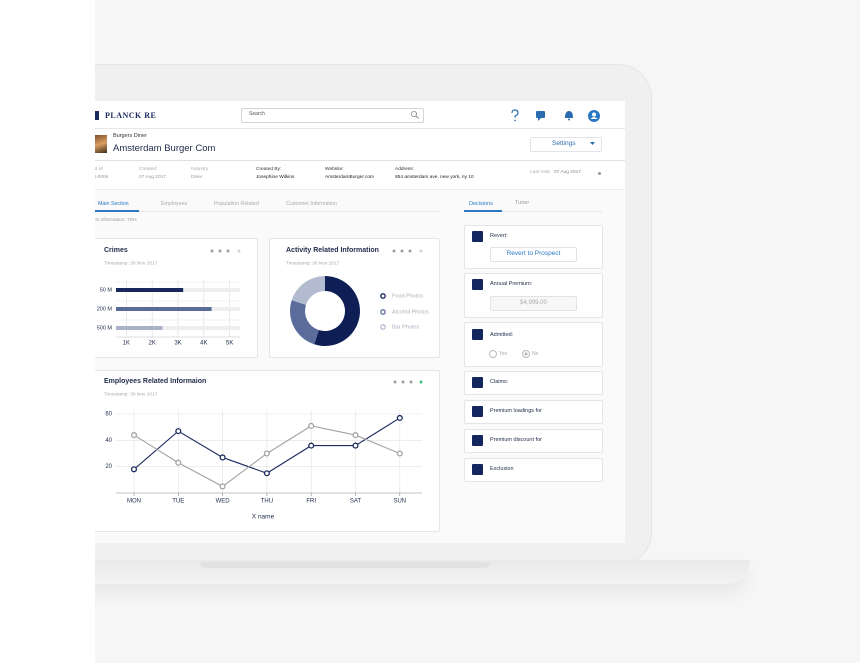  I want to click on note: ghts Information: 70%, so click(113, 220).